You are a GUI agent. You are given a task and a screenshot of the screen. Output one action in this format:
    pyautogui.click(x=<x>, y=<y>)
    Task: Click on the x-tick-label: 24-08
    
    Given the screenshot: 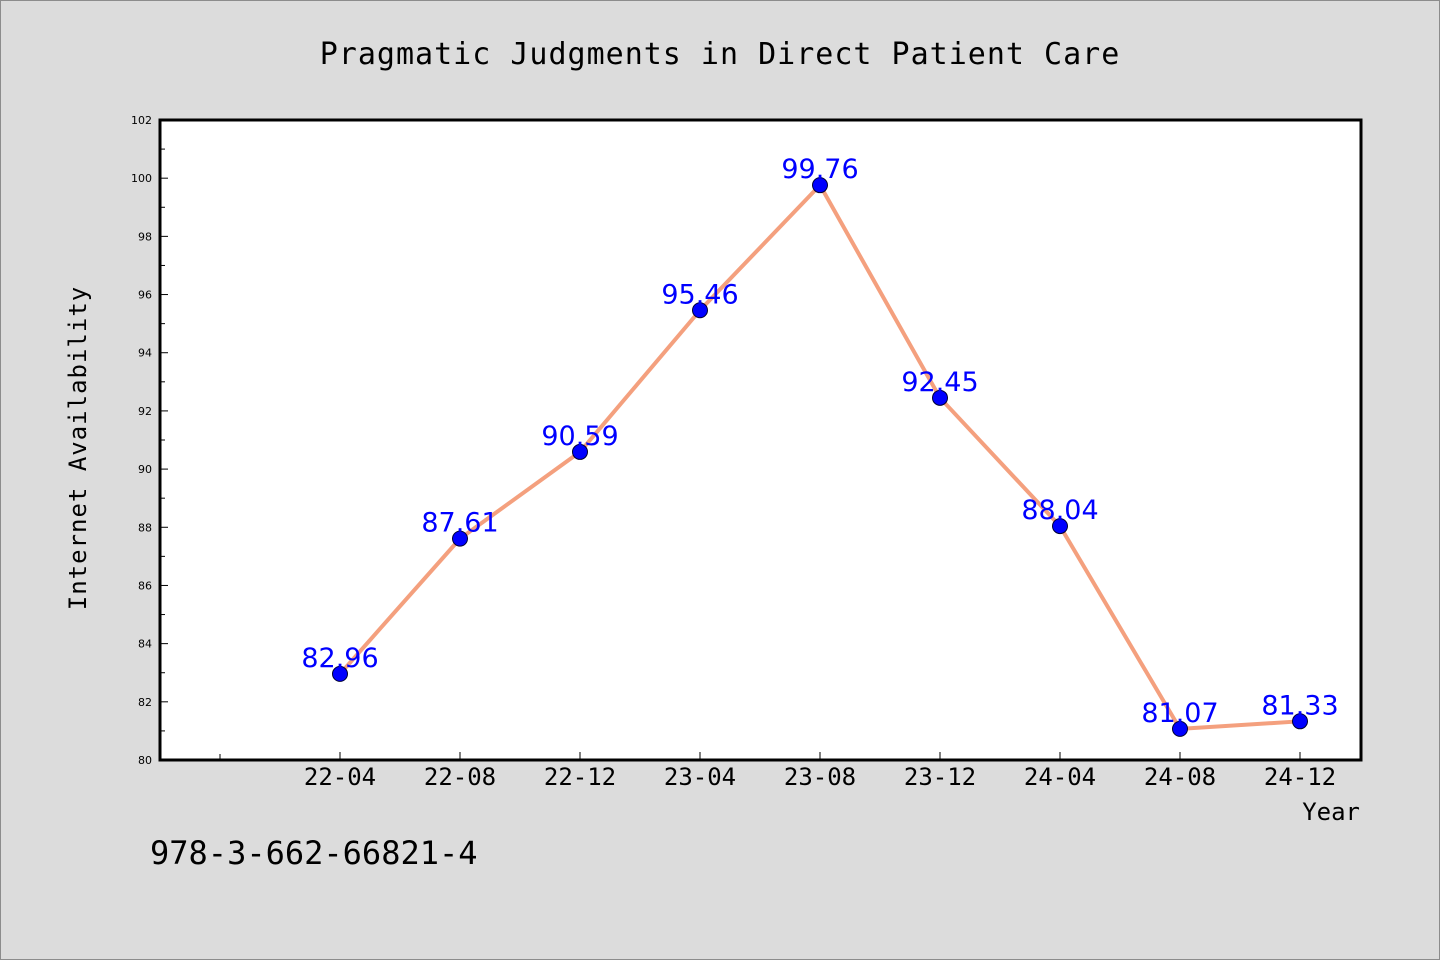 What is the action you would take?
    pyautogui.click(x=1180, y=777)
    